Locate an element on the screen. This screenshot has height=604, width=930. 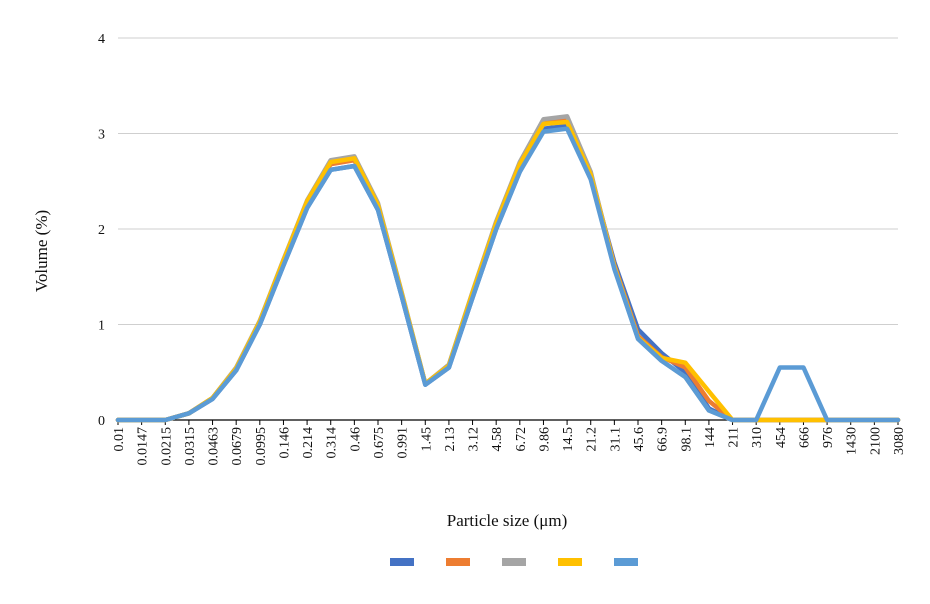
x-tick-label: 211 is located at coordinates (734, 437).